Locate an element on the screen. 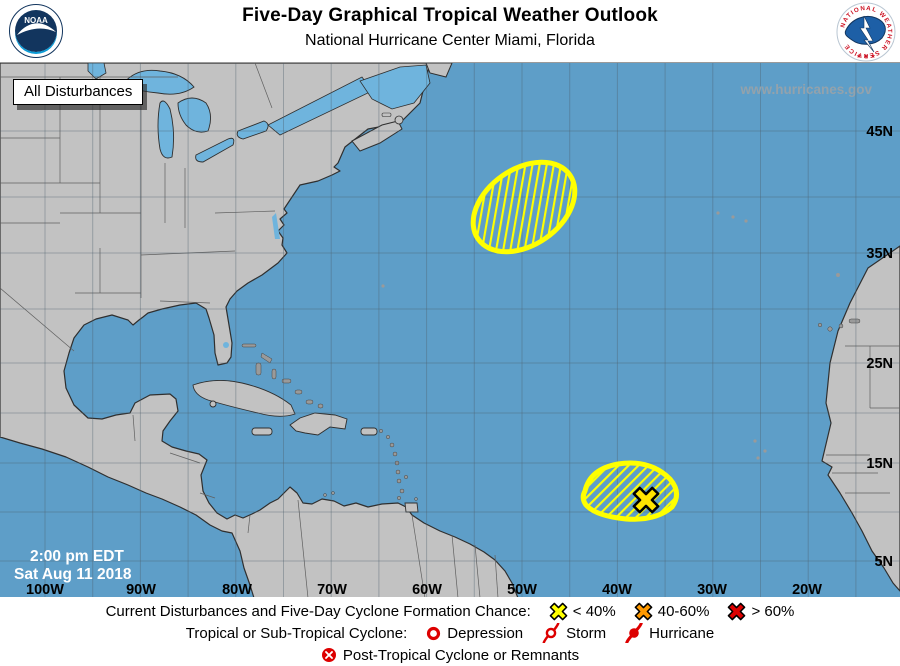 This screenshot has width=900, height=666. lat-labels: 45N 35N 25N 15N 5N is located at coordinates (879, 347).